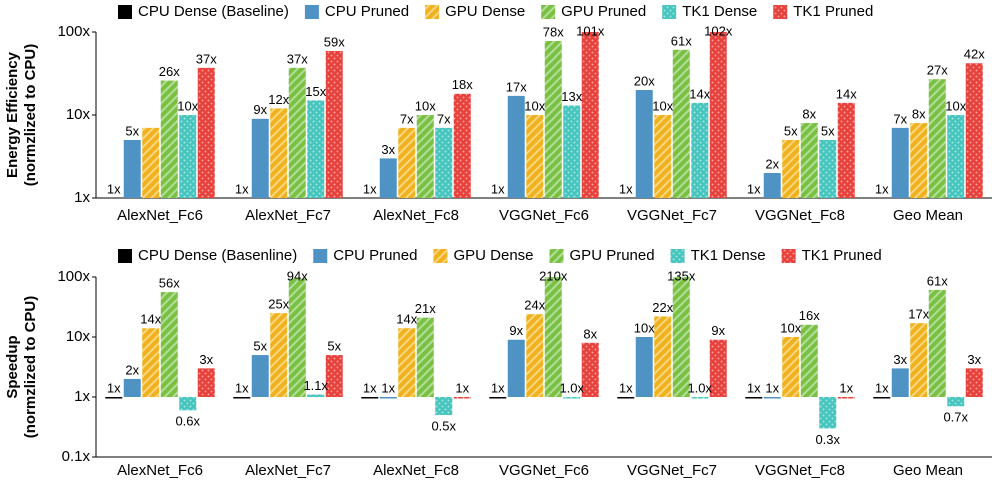 This screenshot has height=483, width=1000. I want to click on x-tick-label: VGGNet_Fc8, so click(800, 470).